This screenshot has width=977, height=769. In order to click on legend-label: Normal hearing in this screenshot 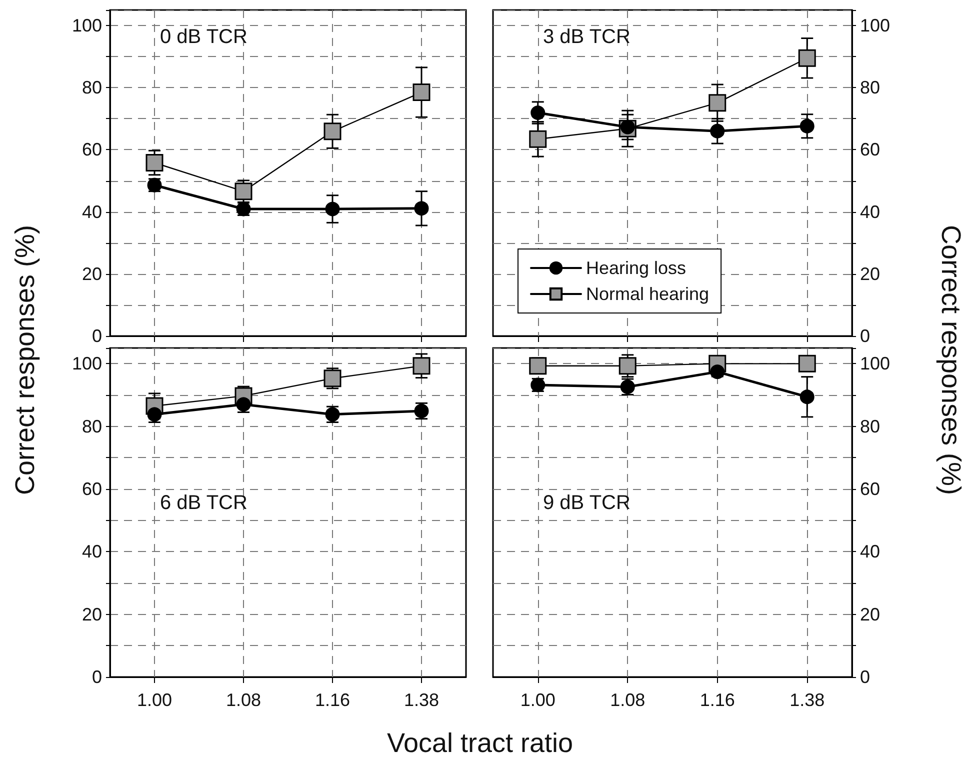, I will do `click(648, 294)`.